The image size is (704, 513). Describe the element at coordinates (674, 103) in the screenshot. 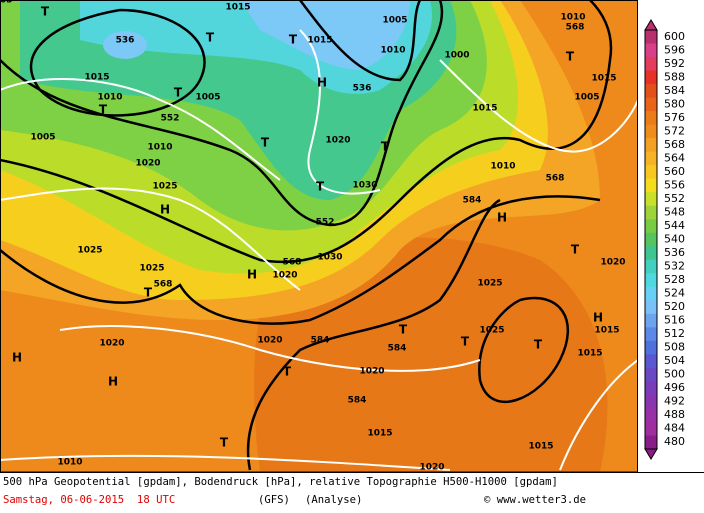

I see `colorbar-label: 580` at that location.